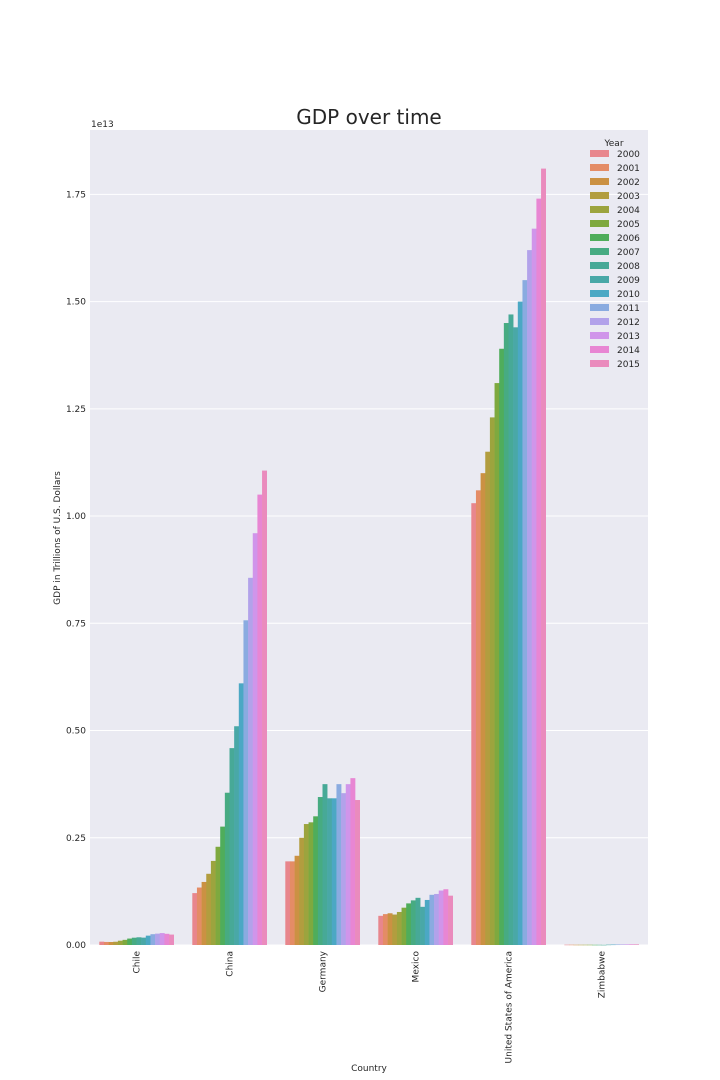 The height and width of the screenshot is (1080, 720). Describe the element at coordinates (324, 971) in the screenshot. I see `x-tick-label: Germany` at that location.